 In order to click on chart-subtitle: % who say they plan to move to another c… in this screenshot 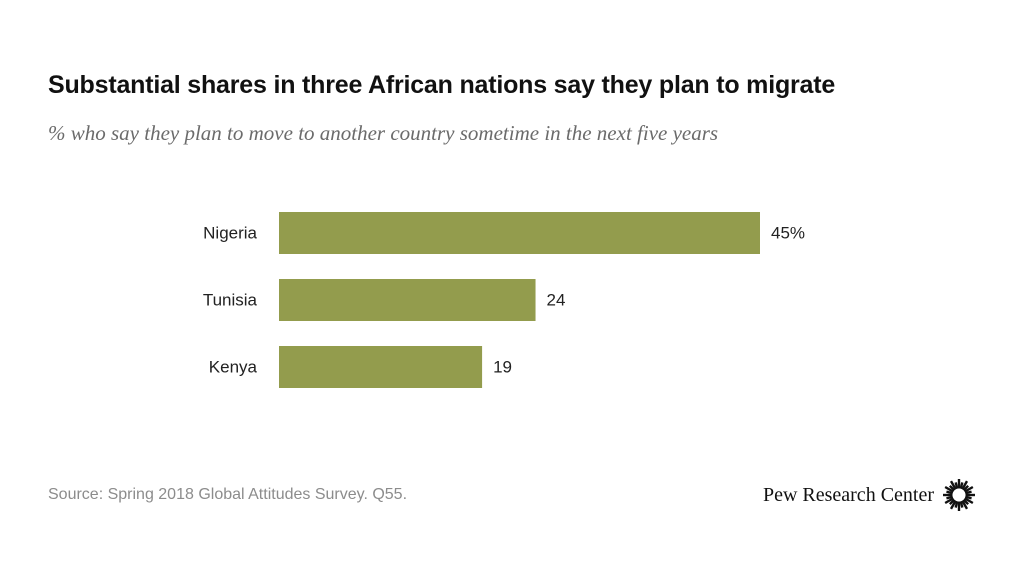, I will do `click(383, 133)`.